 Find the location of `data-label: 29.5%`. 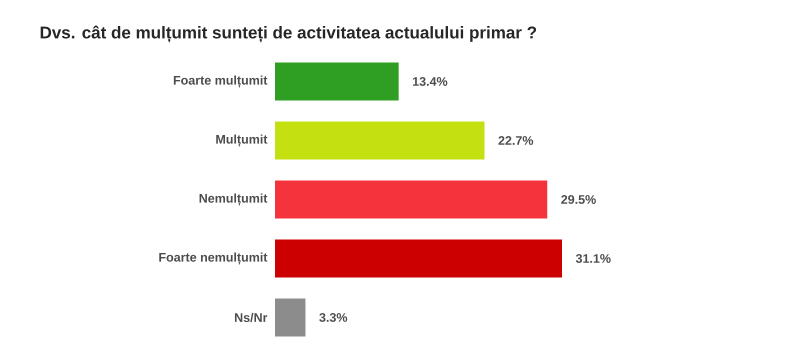

data-label: 29.5% is located at coordinates (578, 199).